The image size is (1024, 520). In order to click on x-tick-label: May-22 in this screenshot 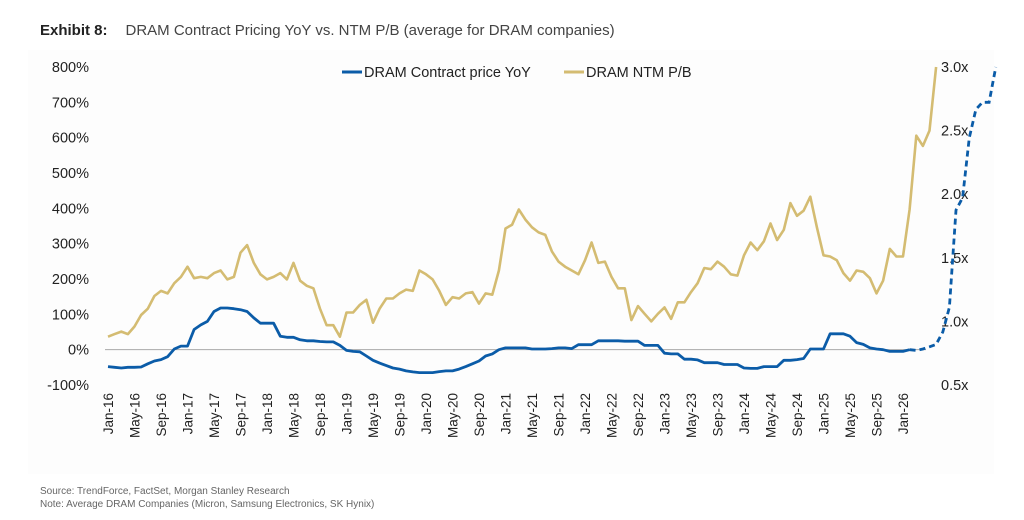, I will do `click(612, 415)`.